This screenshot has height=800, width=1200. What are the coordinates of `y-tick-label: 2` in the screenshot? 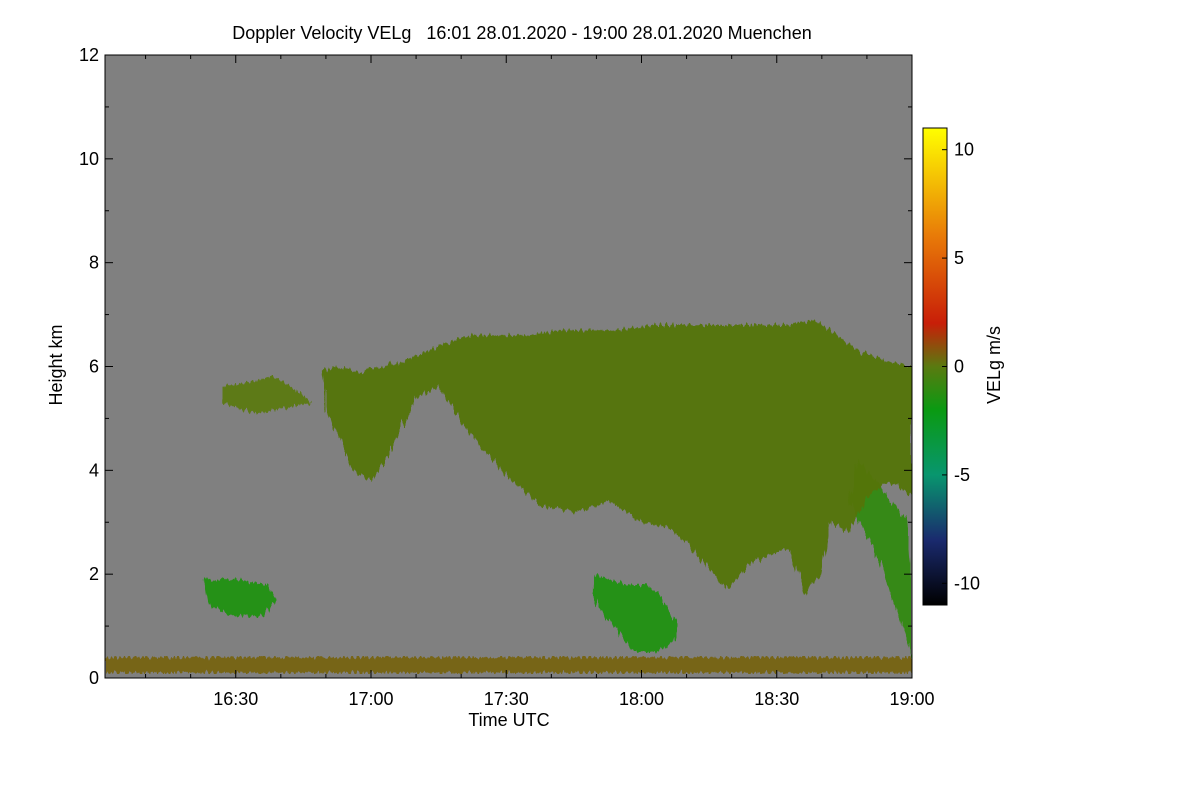 It's located at (94, 574).